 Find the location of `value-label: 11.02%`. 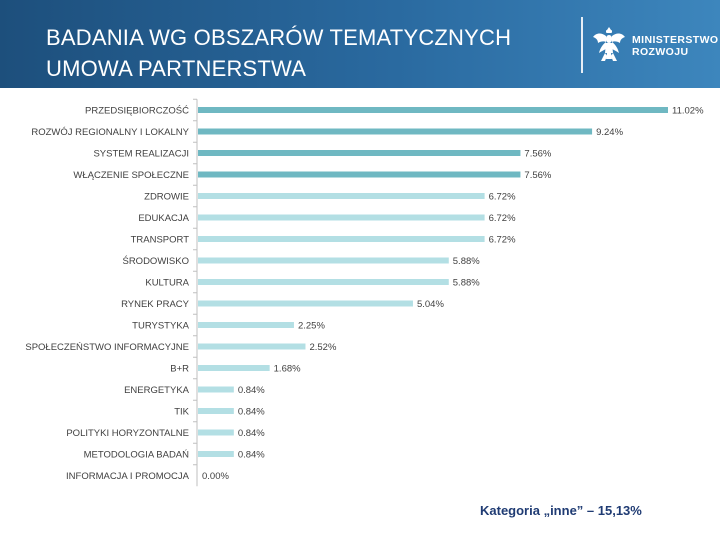

value-label: 11.02% is located at coordinates (688, 111).